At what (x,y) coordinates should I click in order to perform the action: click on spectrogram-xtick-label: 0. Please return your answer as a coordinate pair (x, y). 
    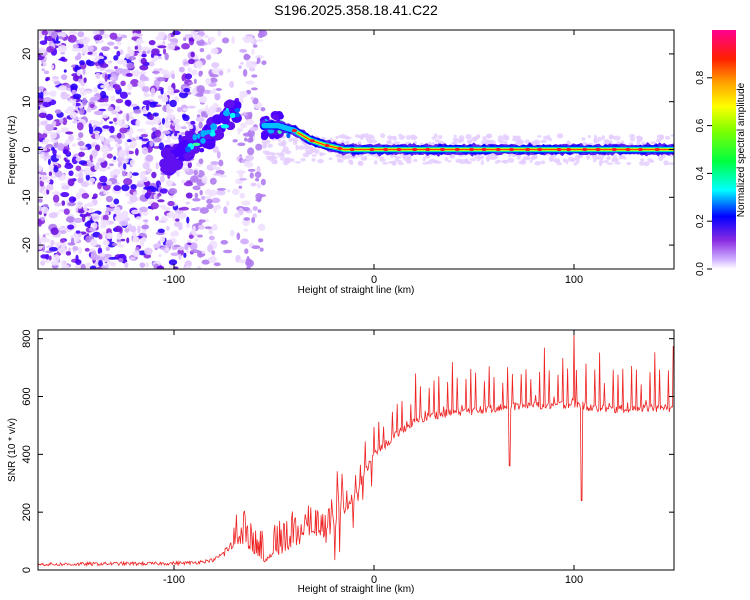
    Looking at the image, I should click on (374, 280).